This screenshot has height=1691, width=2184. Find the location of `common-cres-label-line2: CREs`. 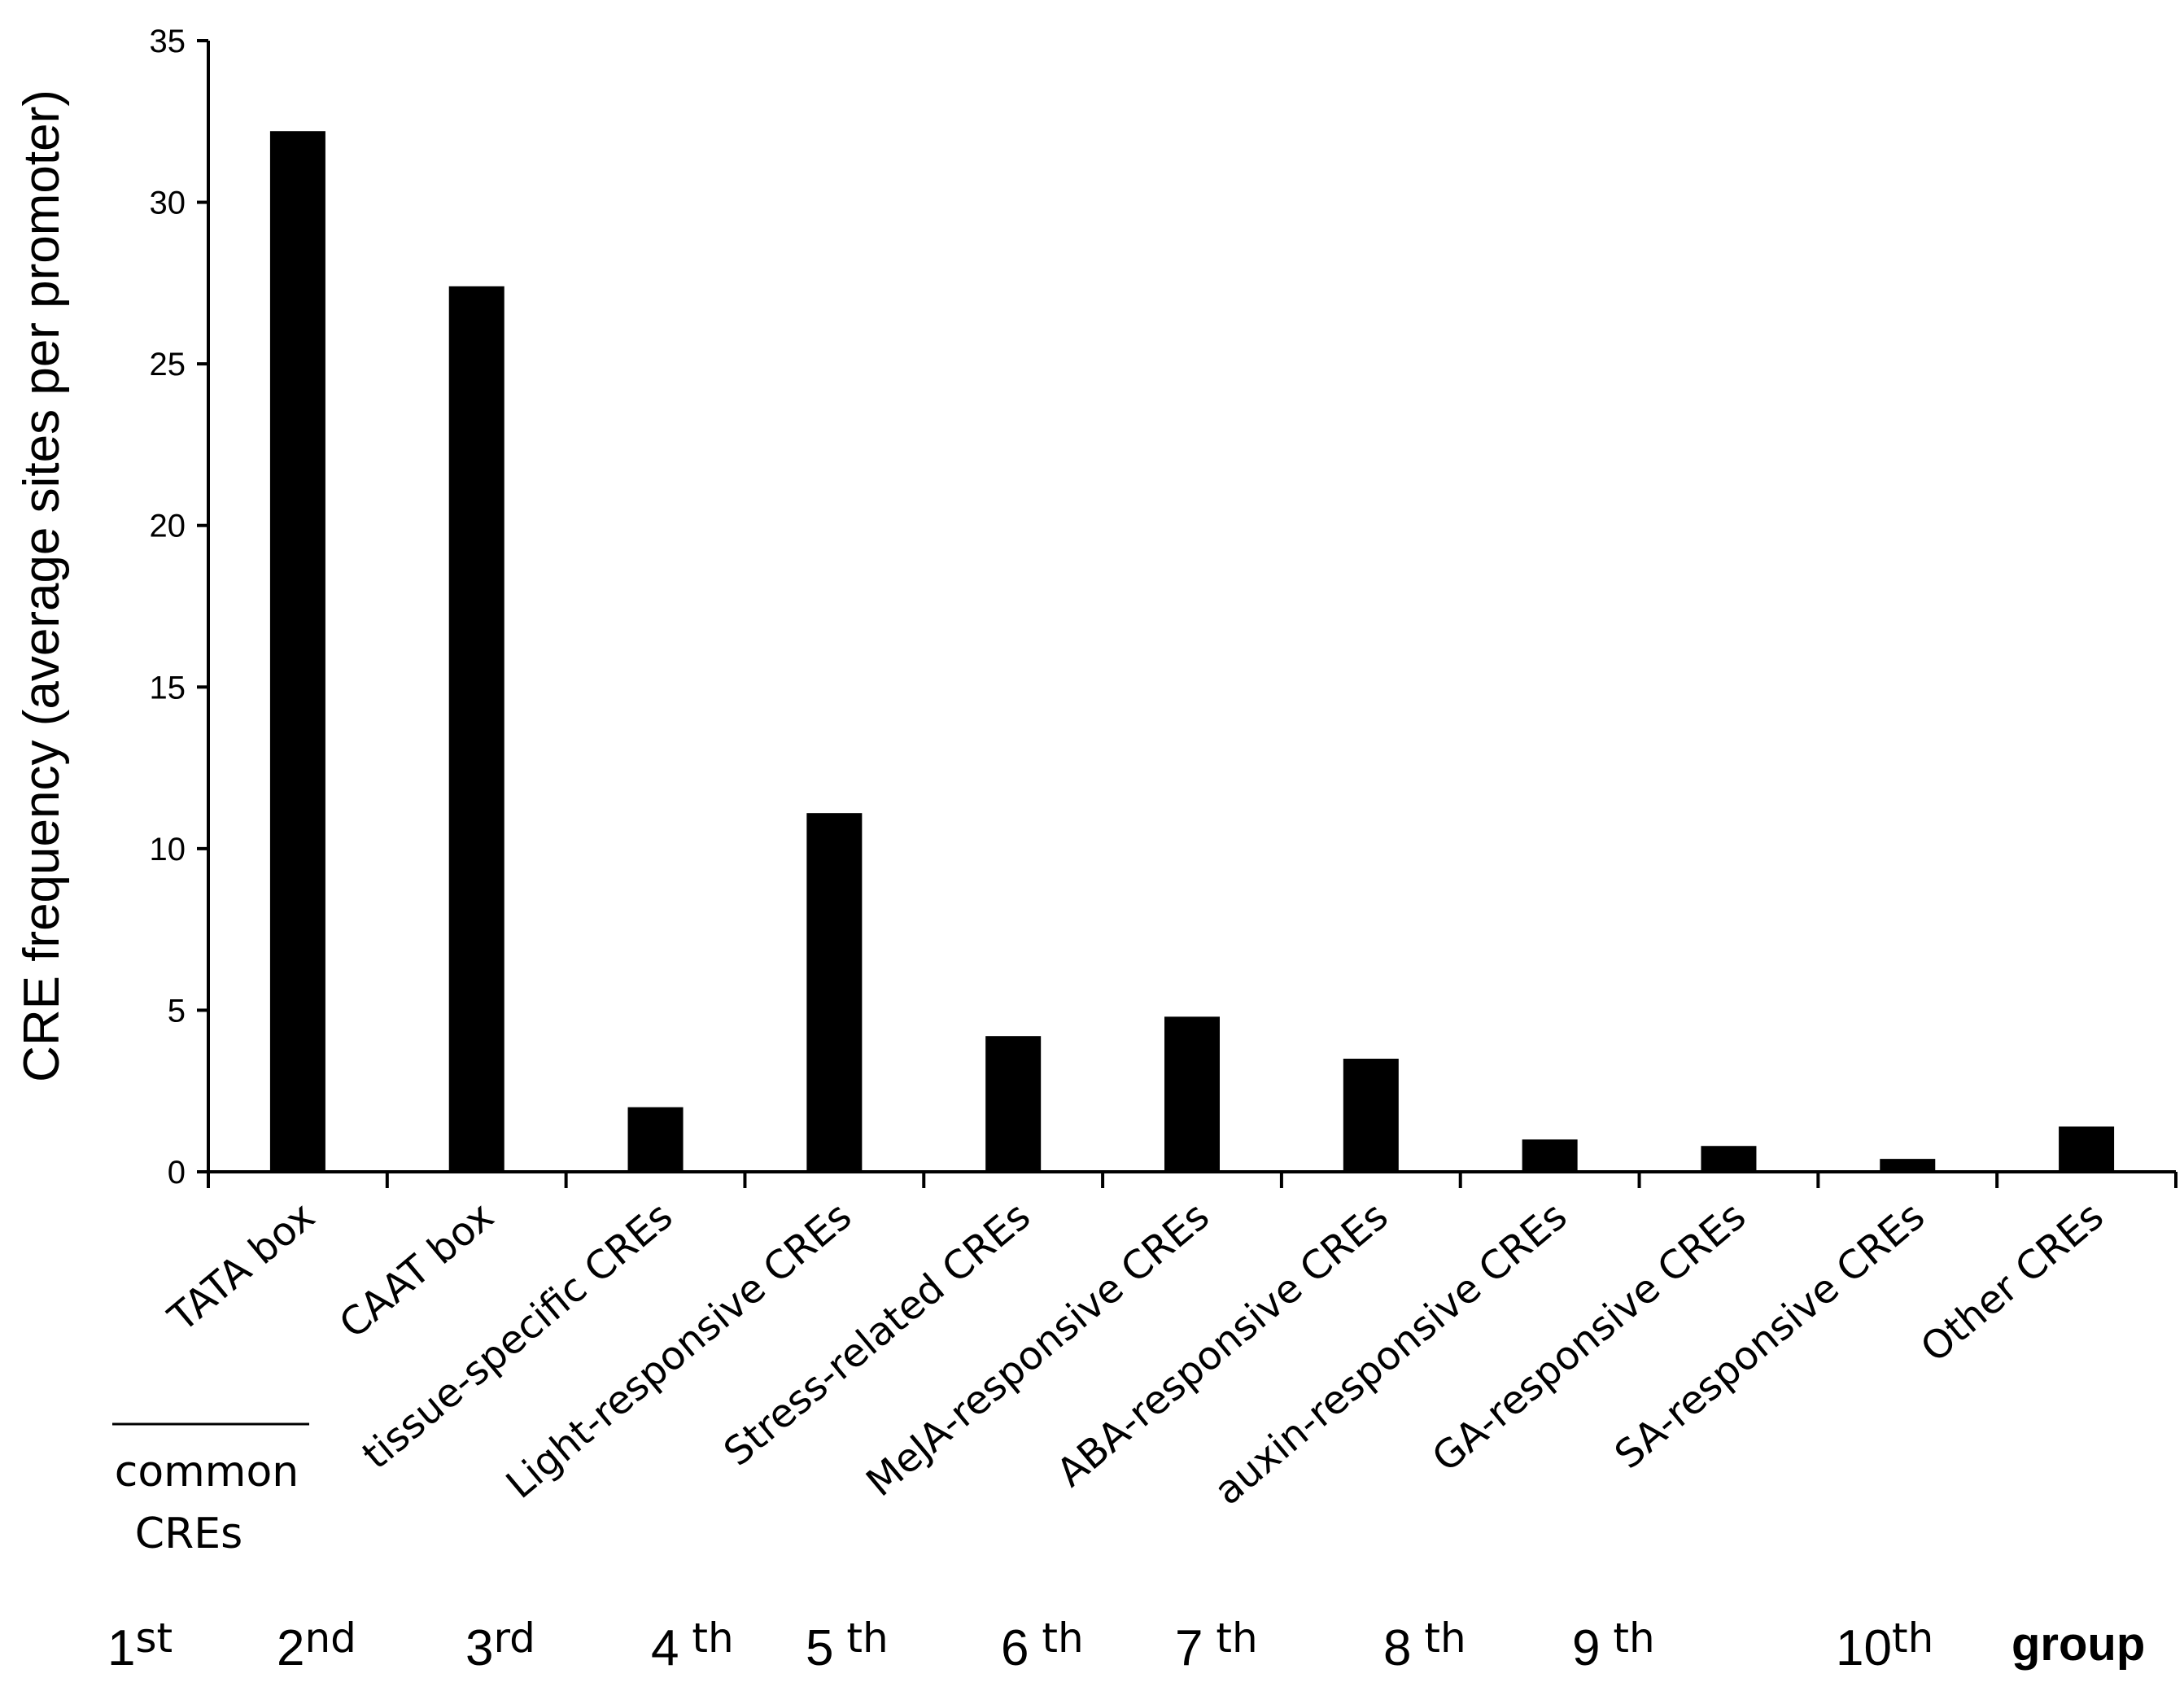

common-cres-label-line2: CREs is located at coordinates (189, 1534).